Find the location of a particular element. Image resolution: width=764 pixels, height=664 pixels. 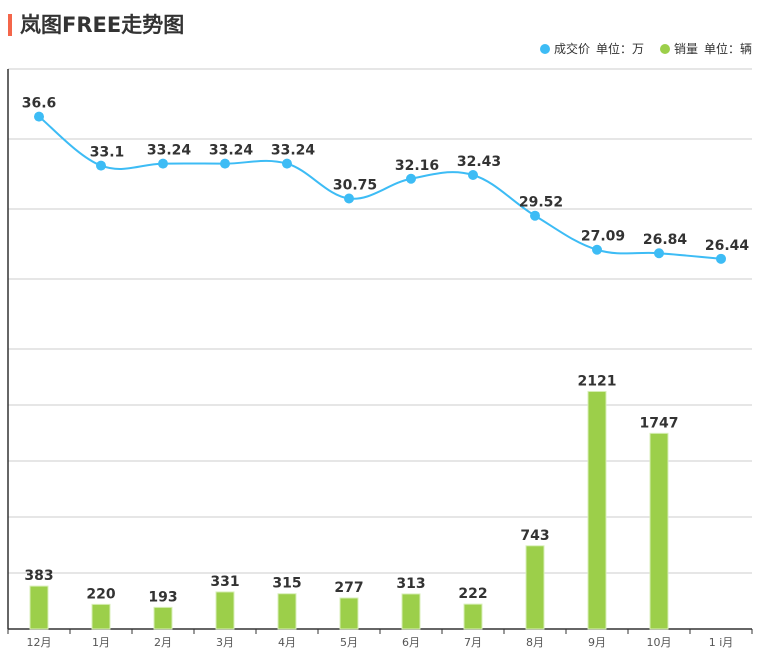

bar-value-label: 331 is located at coordinates (224, 582).